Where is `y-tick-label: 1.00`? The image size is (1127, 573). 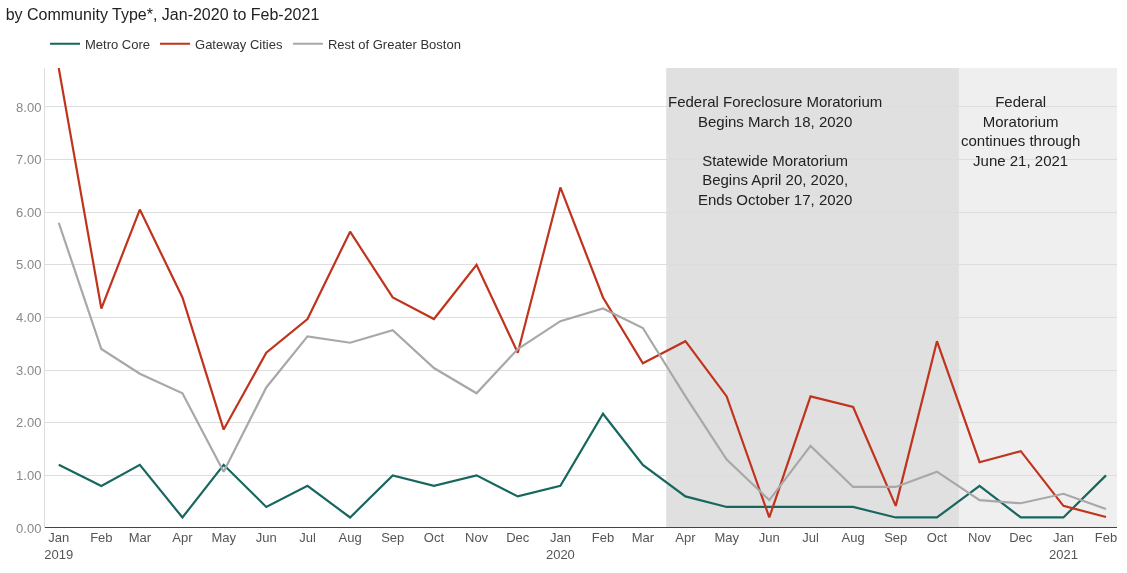
y-tick-label: 1.00 is located at coordinates (29, 475).